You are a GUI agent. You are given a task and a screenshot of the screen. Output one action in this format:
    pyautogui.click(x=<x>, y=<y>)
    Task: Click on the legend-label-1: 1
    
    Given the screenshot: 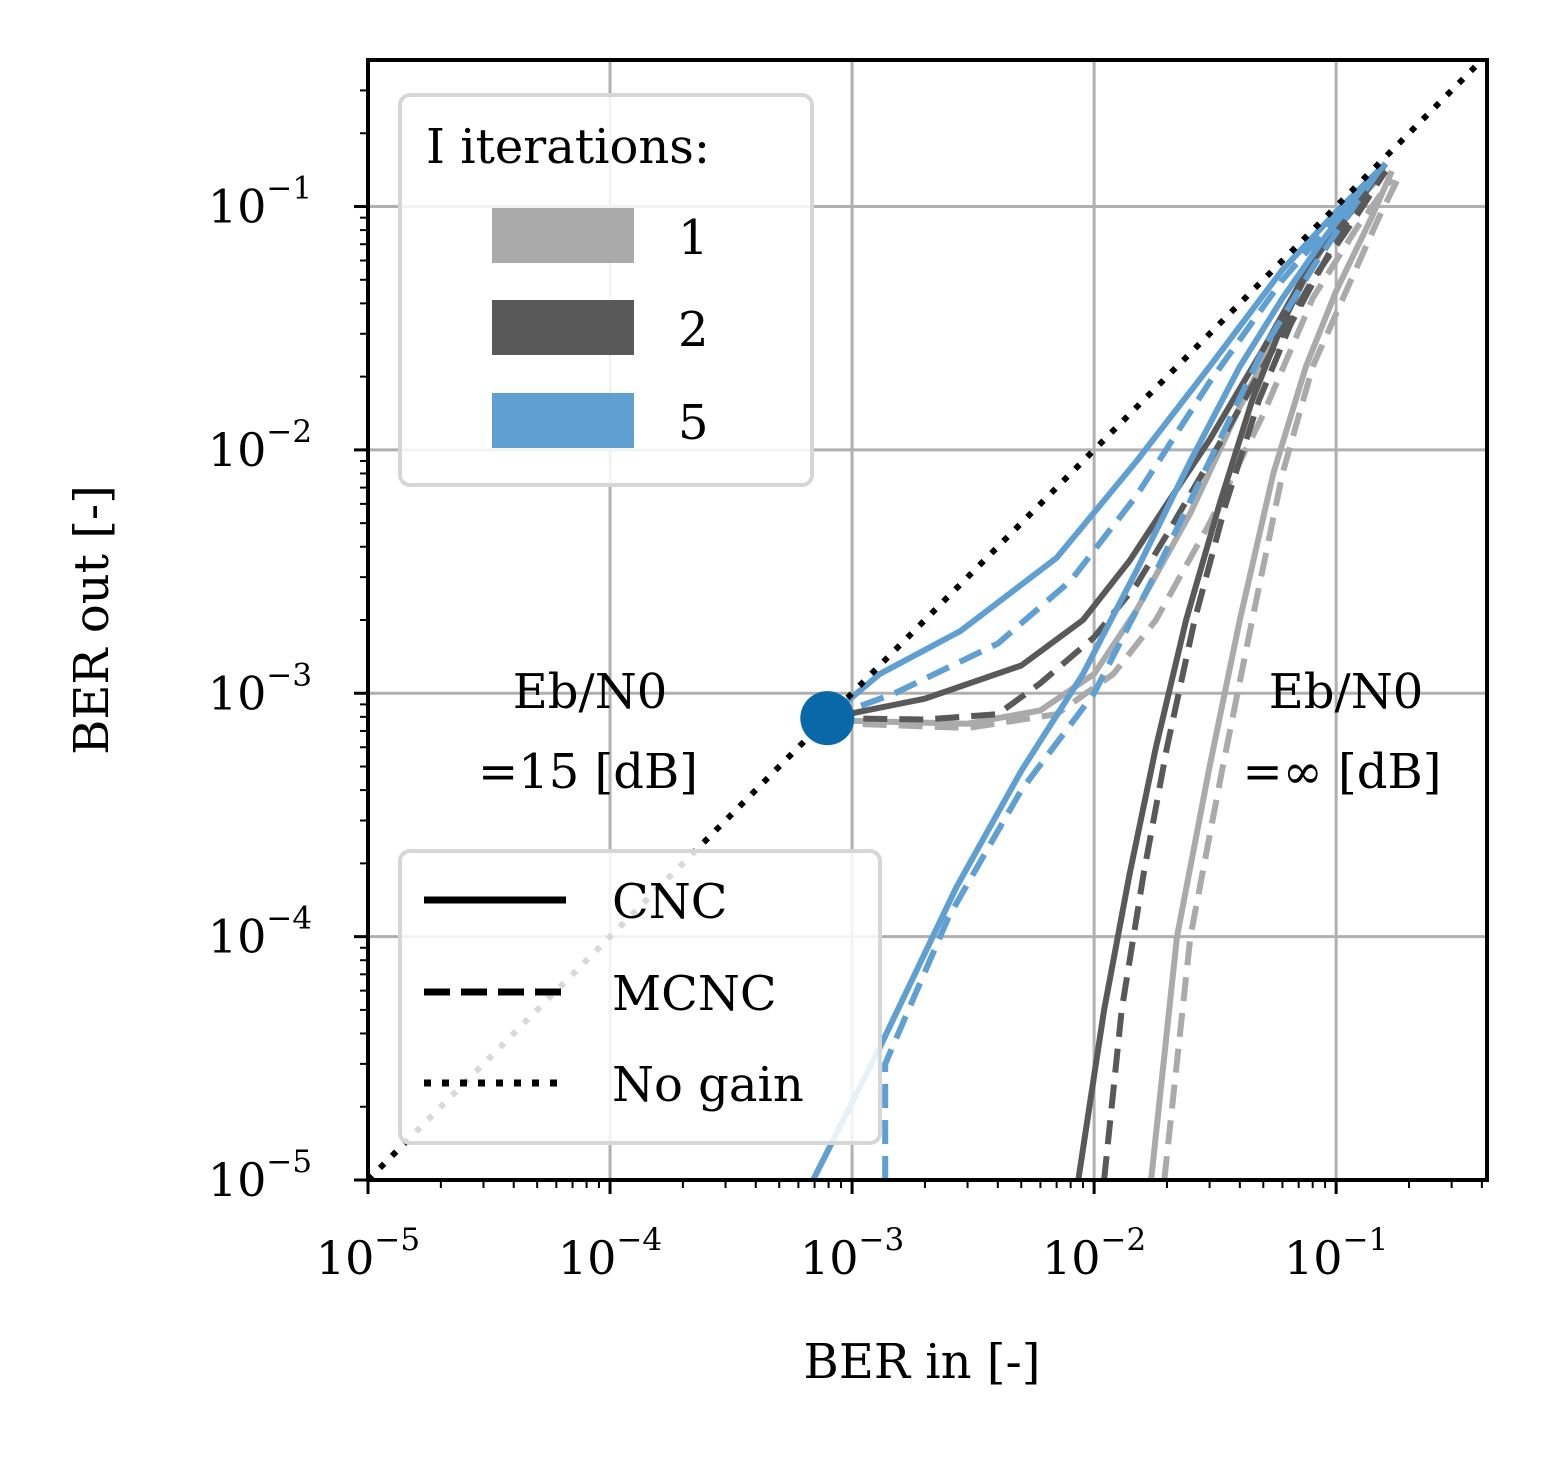 What is the action you would take?
    pyautogui.click(x=693, y=238)
    